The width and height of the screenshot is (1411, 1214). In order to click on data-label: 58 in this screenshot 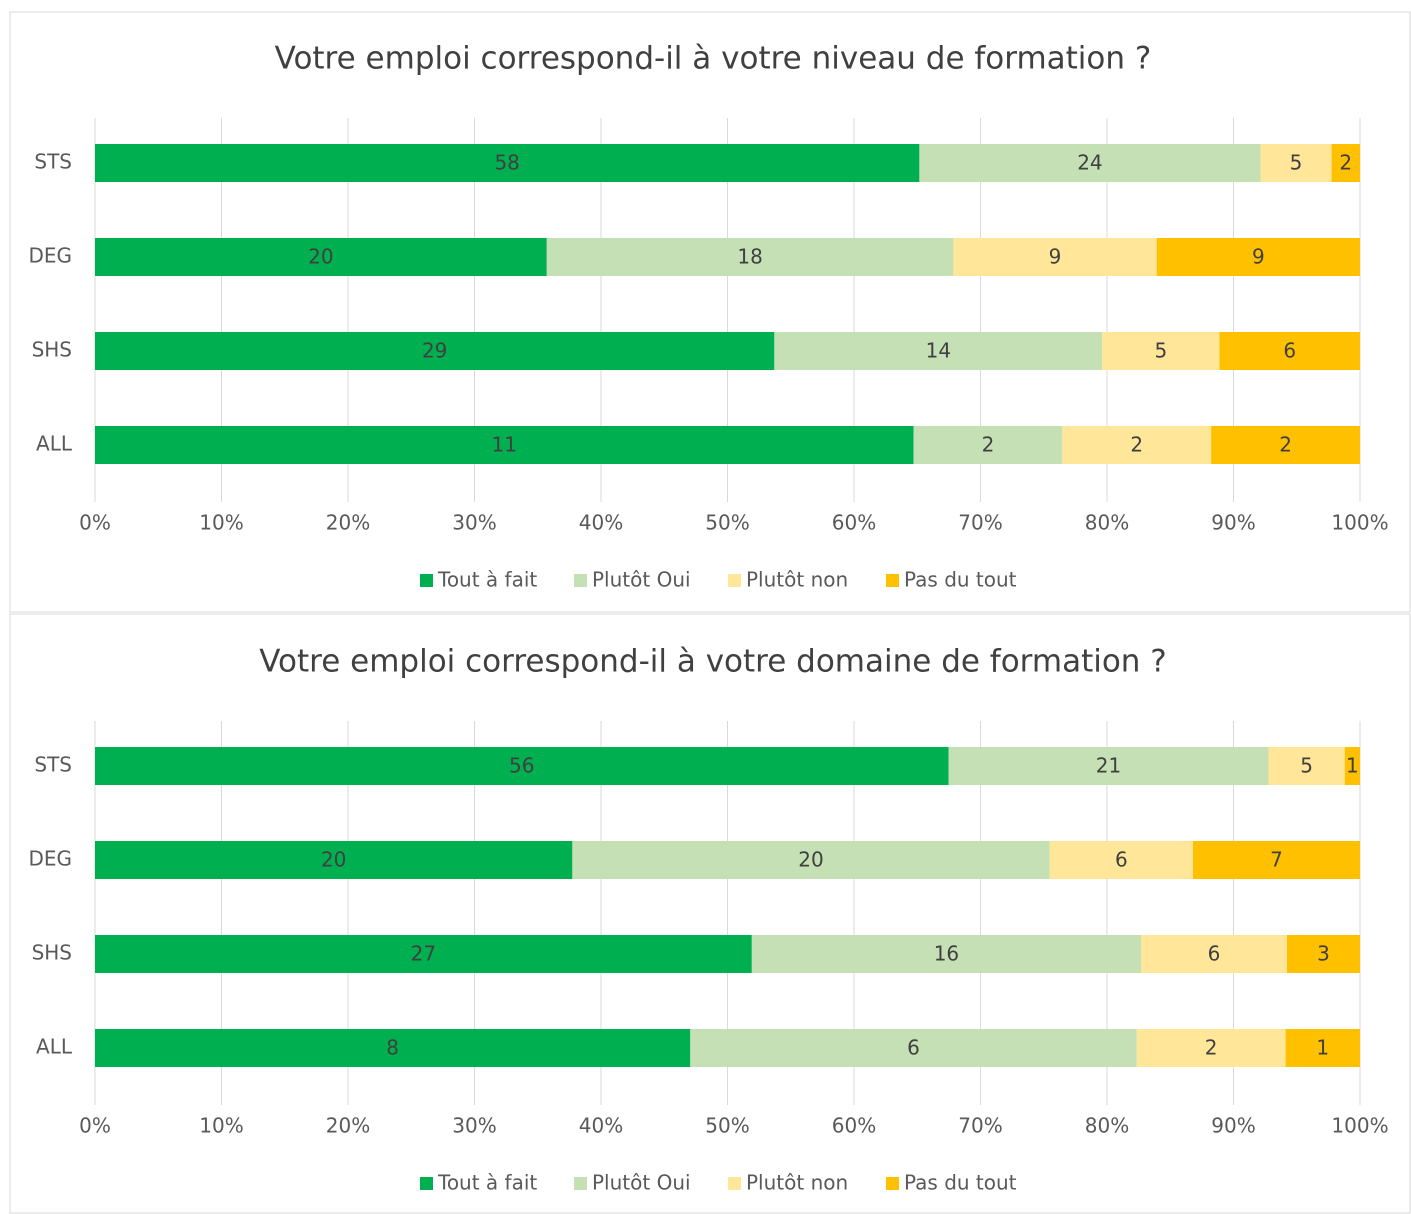, I will do `click(506, 163)`.